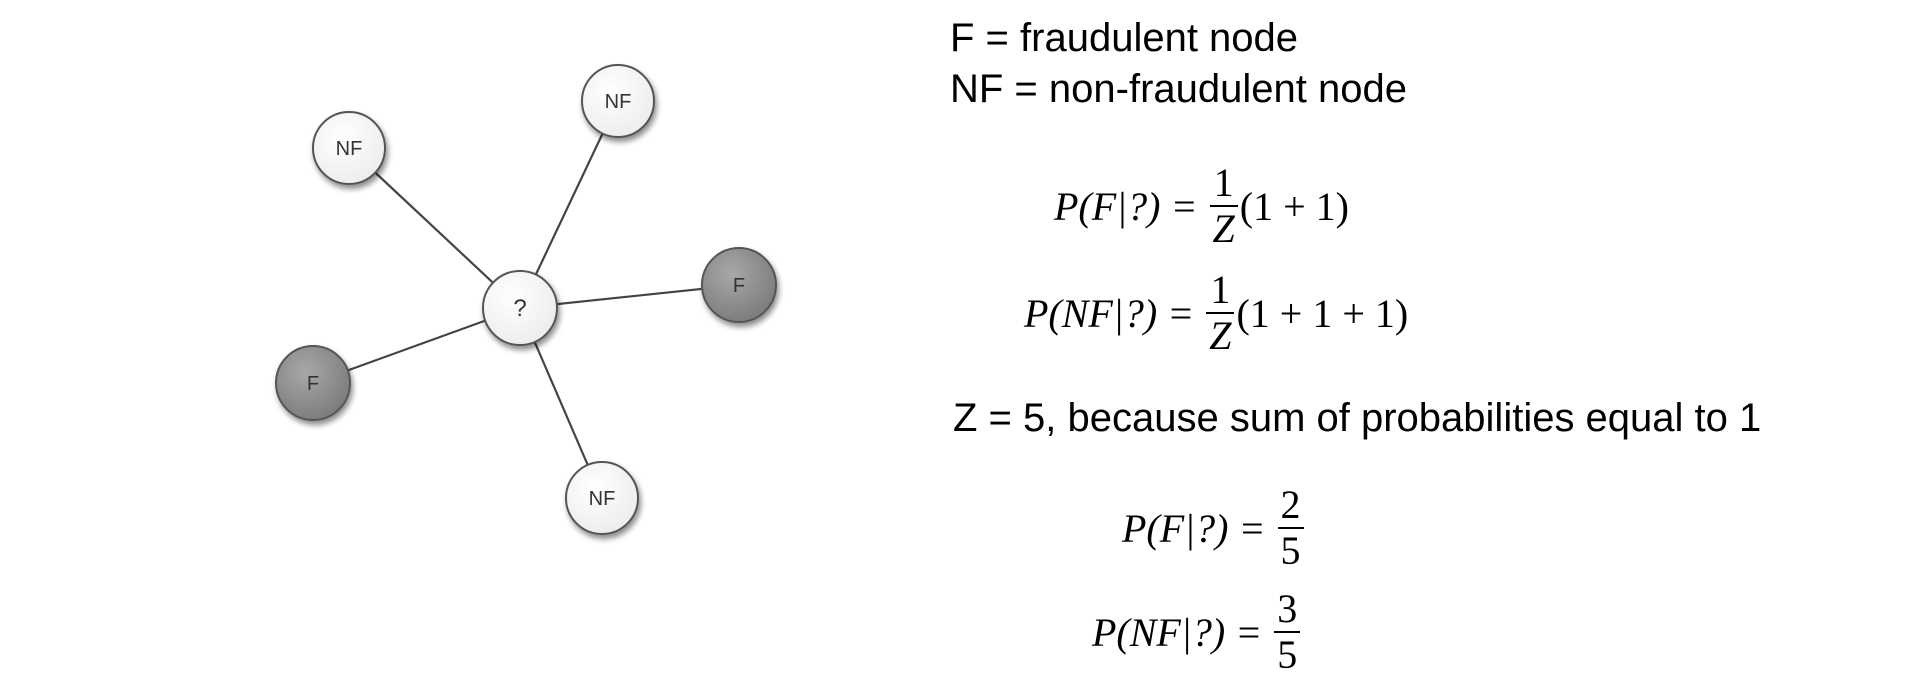 The height and width of the screenshot is (679, 1908). I want to click on equation-pnf-result: P(NF|?) = 3 5, so click(1197, 632).